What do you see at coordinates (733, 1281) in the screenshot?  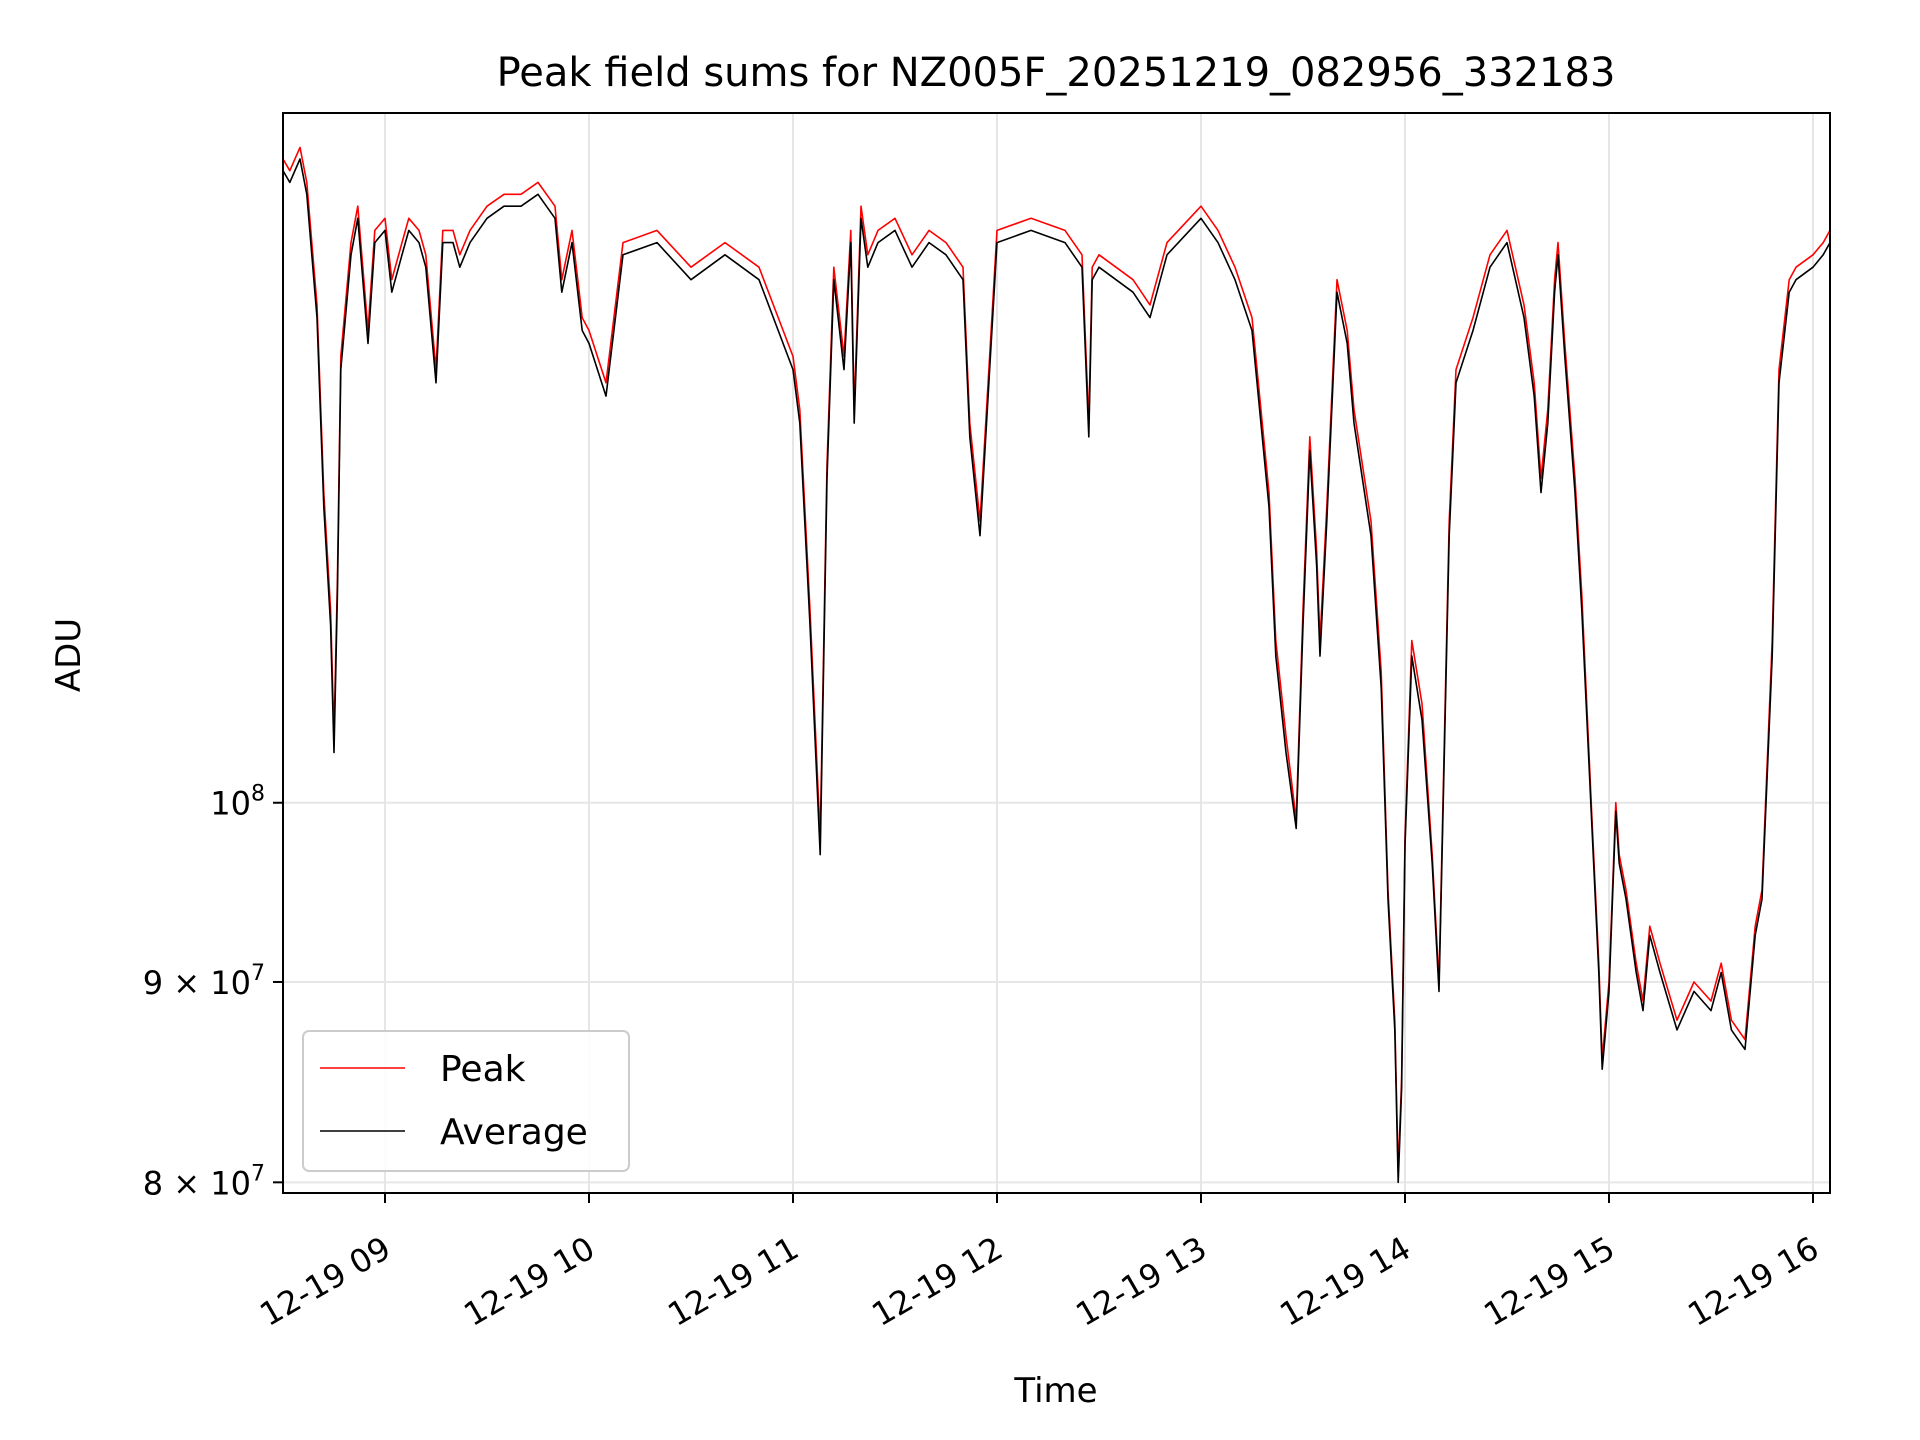 I see `x-tick-label: 12-19 11` at bounding box center [733, 1281].